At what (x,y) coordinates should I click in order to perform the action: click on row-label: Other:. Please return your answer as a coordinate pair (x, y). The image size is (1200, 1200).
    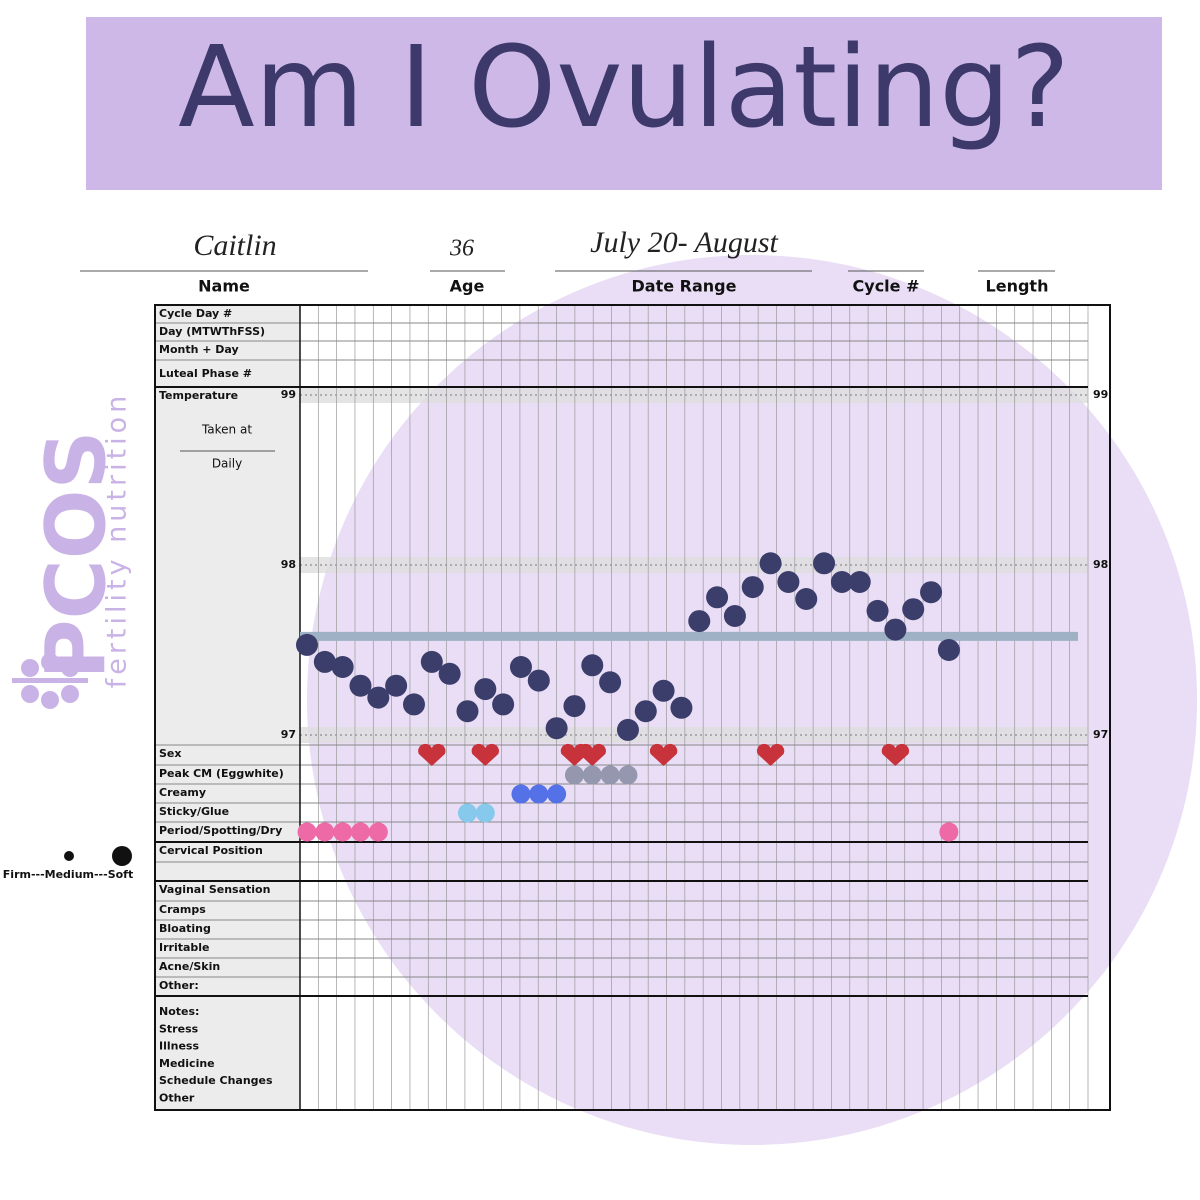
    Looking at the image, I should click on (179, 985).